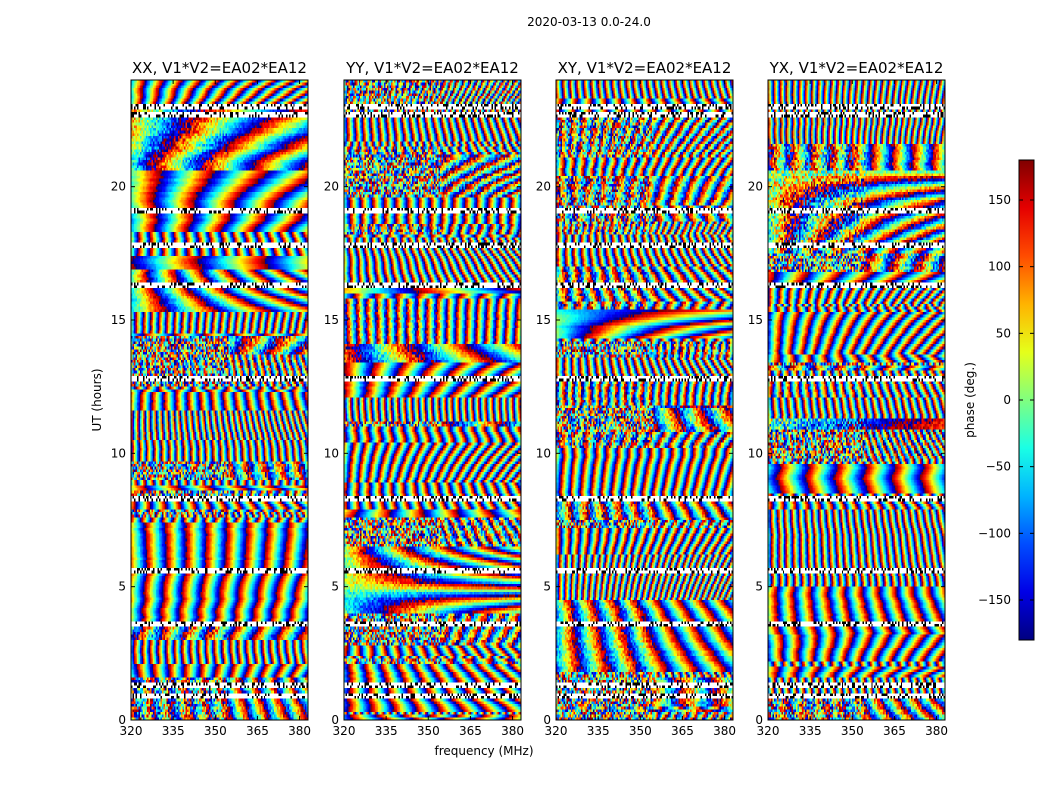  I want to click on colorbar-tick-label: 0, so click(1007, 400).